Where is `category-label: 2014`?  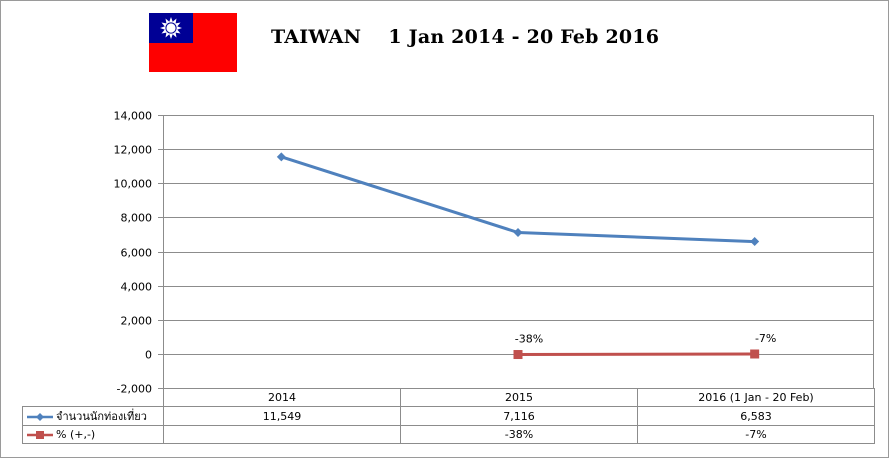
category-label: 2014 is located at coordinates (282, 397).